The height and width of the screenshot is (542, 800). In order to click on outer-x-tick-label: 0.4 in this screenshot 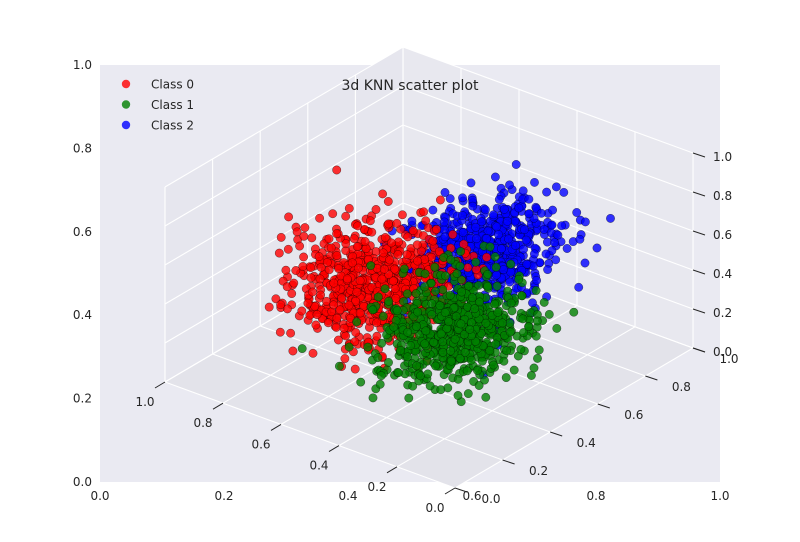, I will do `click(347, 496)`.